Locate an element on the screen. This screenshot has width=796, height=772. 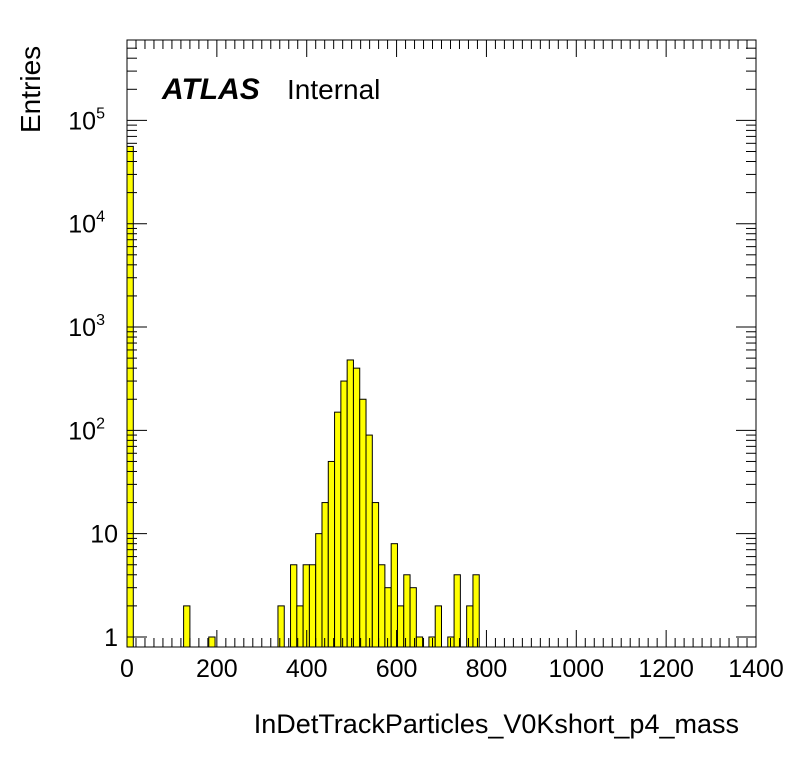
x-tick-label: 1000 is located at coordinates (576, 669).